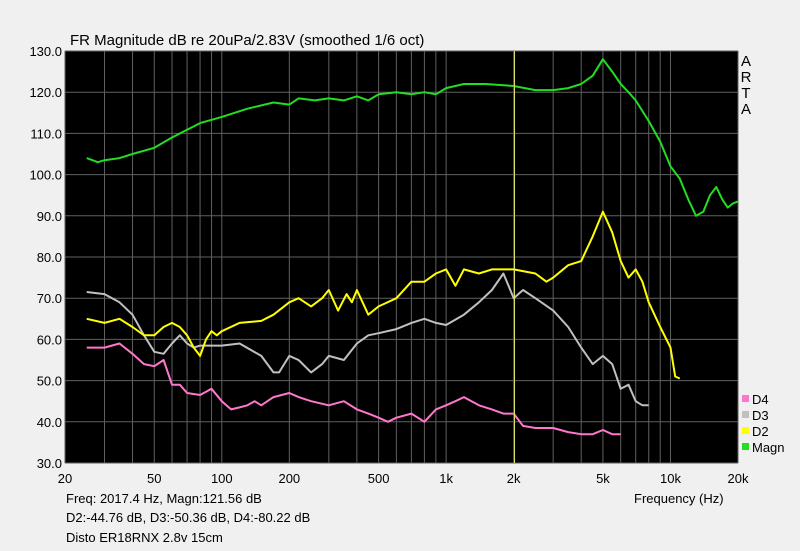 The height and width of the screenshot is (551, 800). Describe the element at coordinates (49, 216) in the screenshot. I see `y-tick-label: 90.0` at that location.